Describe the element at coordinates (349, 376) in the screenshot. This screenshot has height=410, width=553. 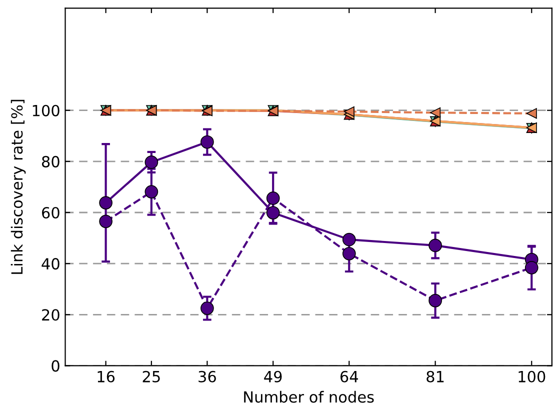
I see `x-tick-label: 64` at that location.